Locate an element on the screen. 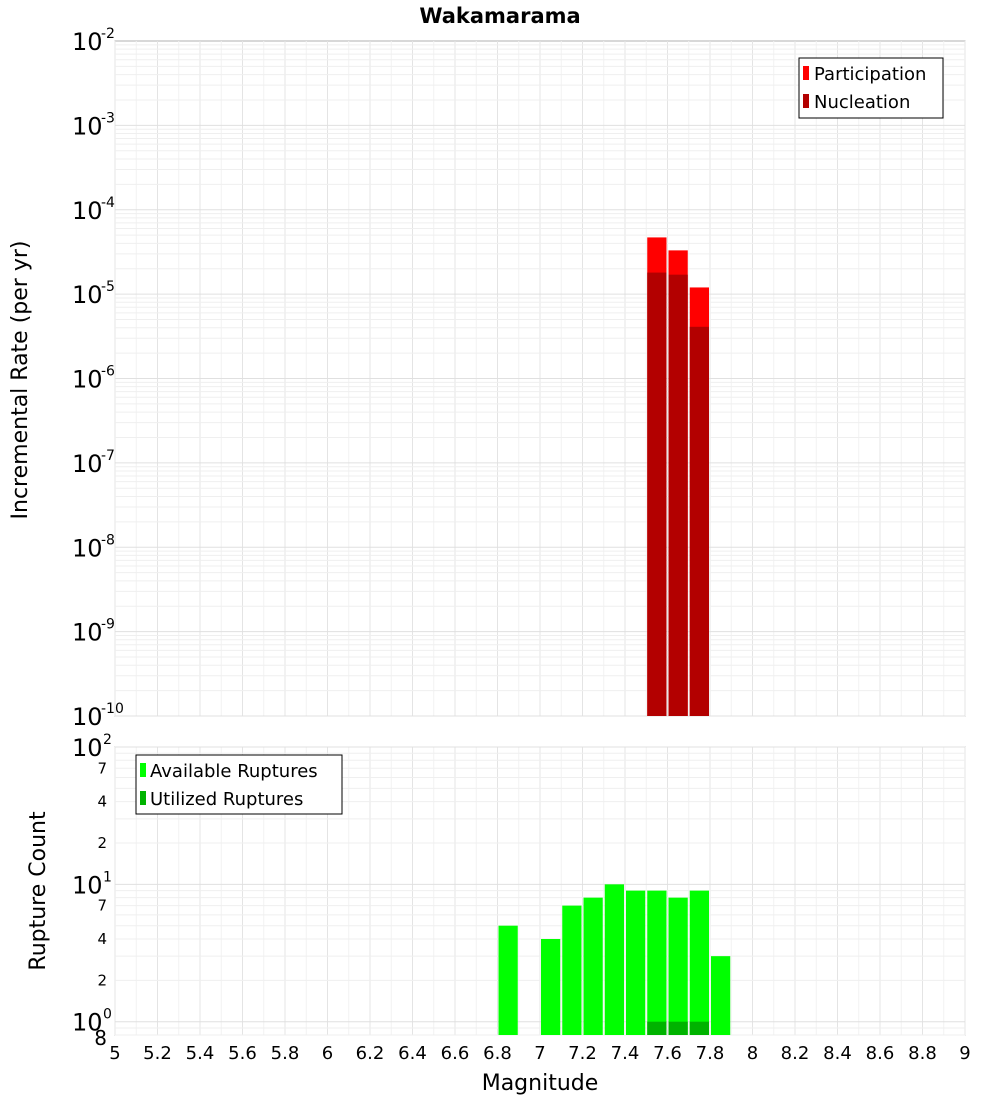  x-tick-label: 6 is located at coordinates (327, 1053).